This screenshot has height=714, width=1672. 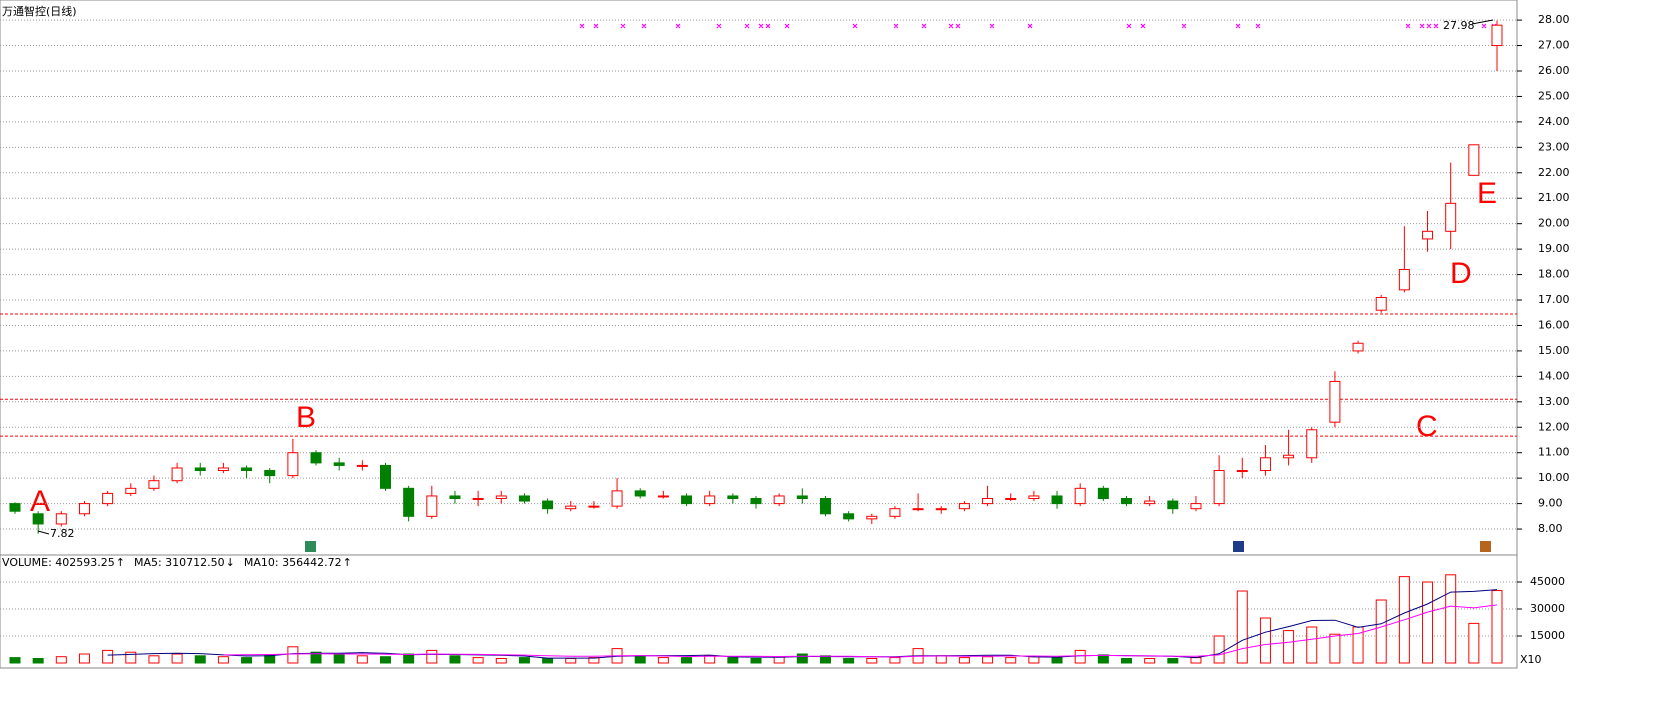 What do you see at coordinates (1554, 19) in the screenshot?
I see `y-tick-label: 28.00` at bounding box center [1554, 19].